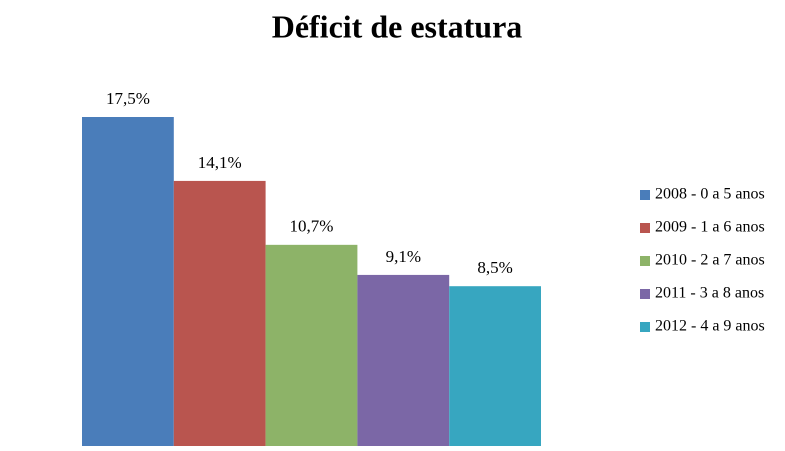 The image size is (785, 451). I want to click on data-label: 8,5%, so click(494, 267).